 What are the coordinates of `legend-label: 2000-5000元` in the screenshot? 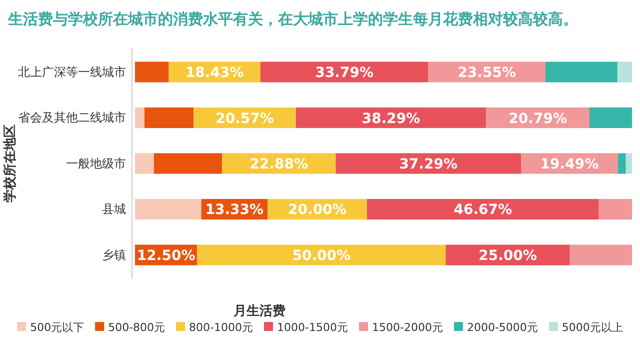 It's located at (502, 327).